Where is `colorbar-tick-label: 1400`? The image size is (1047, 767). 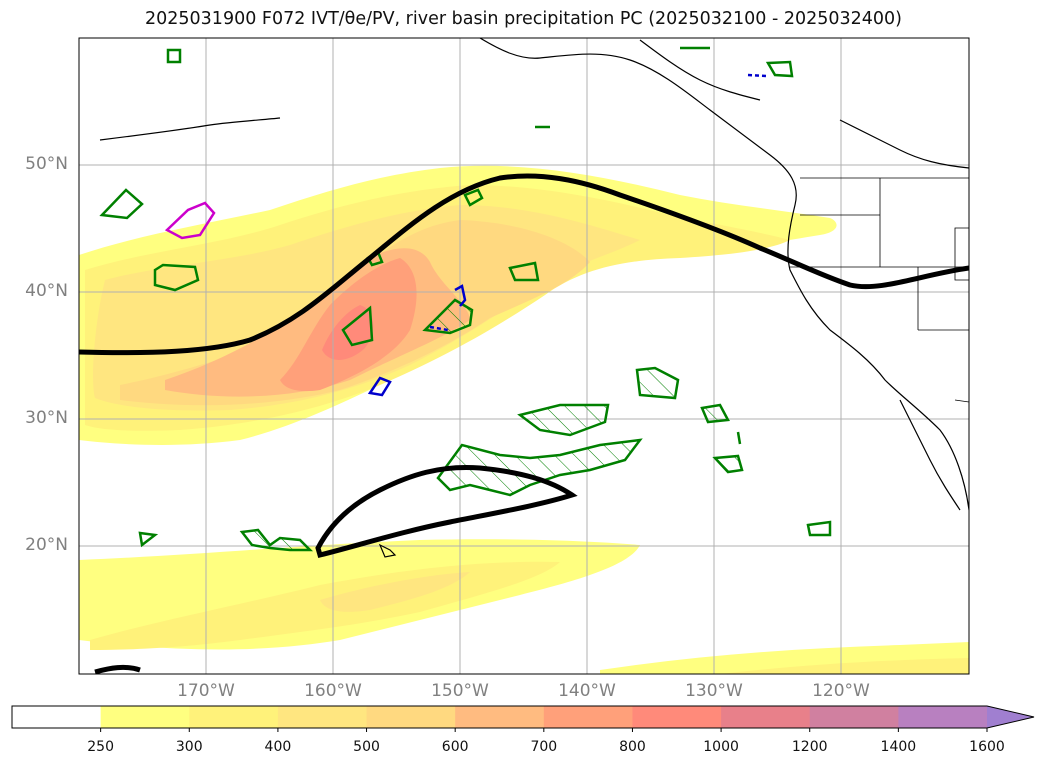 colorbar-tick-label: 1400 is located at coordinates (898, 747).